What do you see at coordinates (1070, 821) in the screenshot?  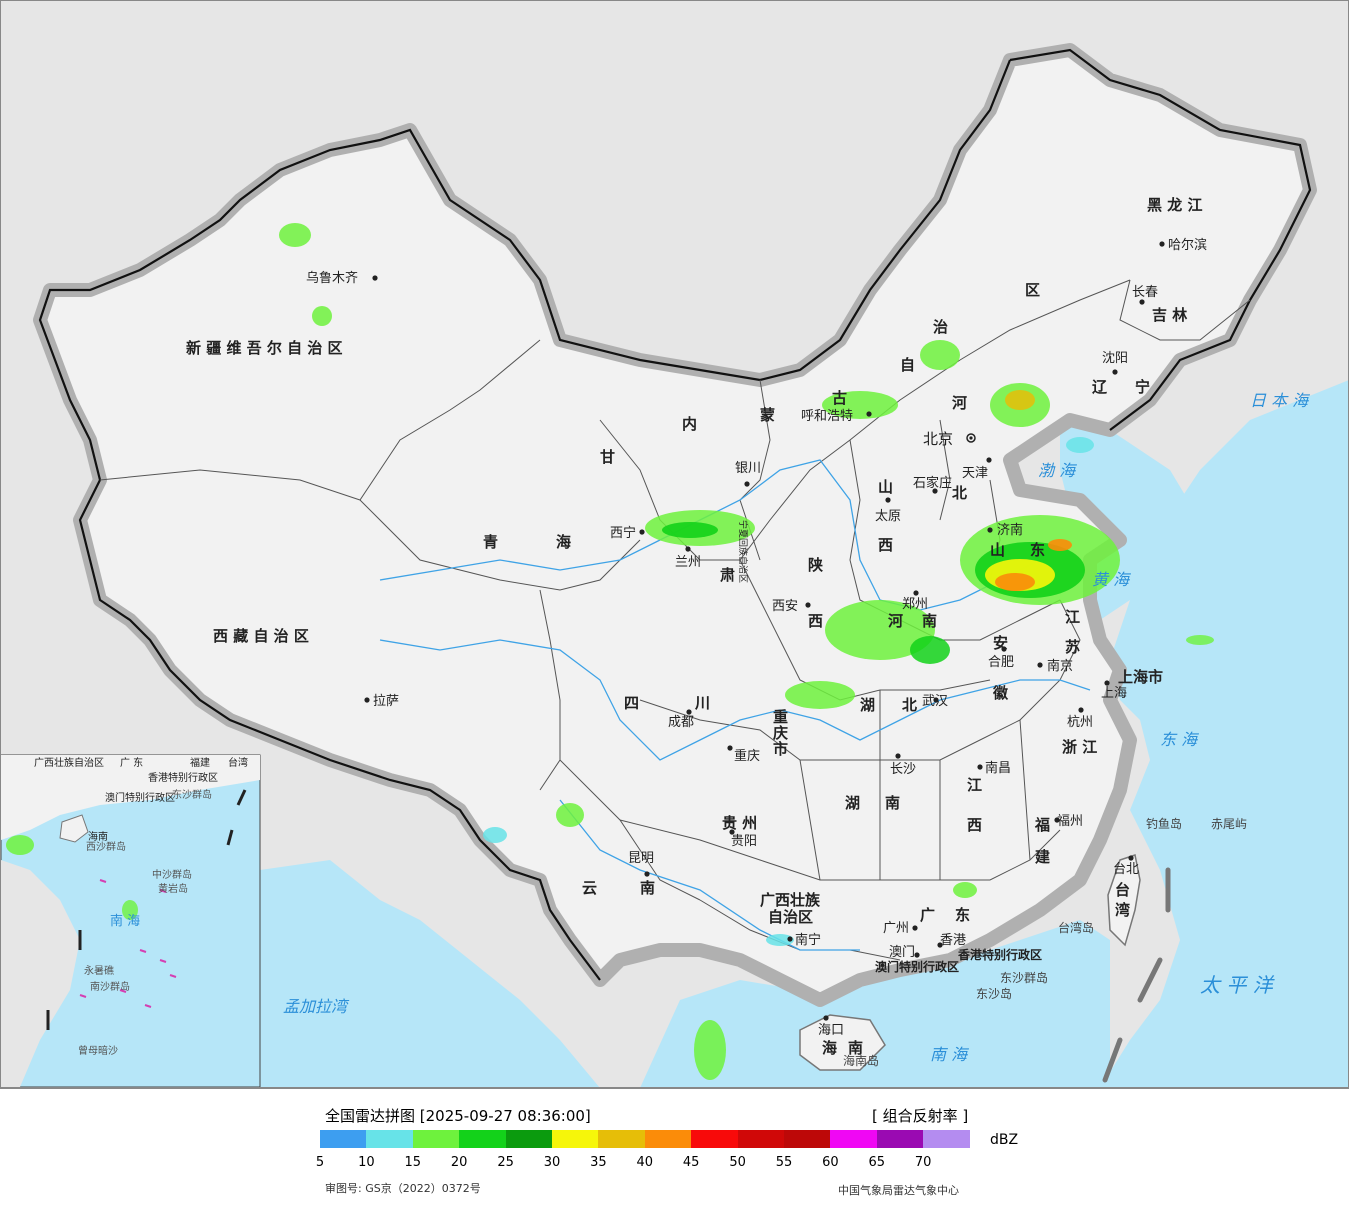 I see `city-fuzhou: 福州` at bounding box center [1070, 821].